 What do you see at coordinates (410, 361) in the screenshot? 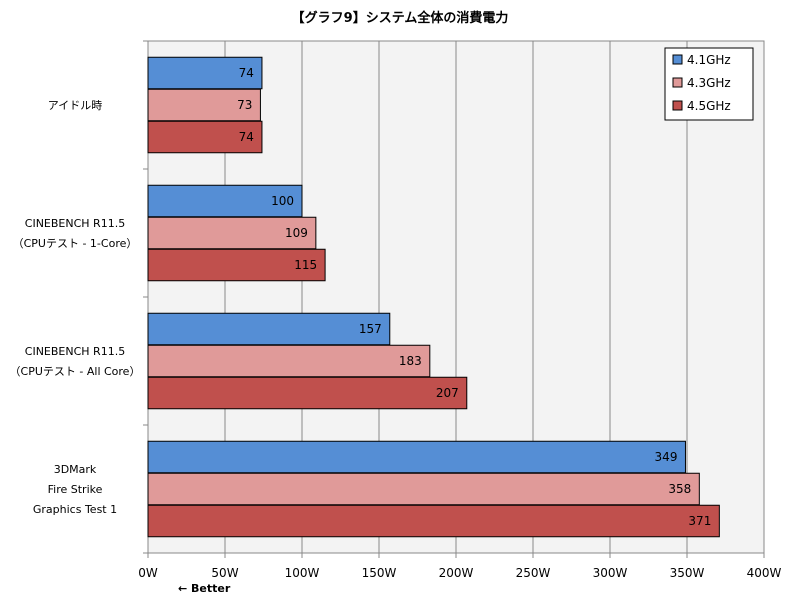
I see `data-label: 183` at bounding box center [410, 361].